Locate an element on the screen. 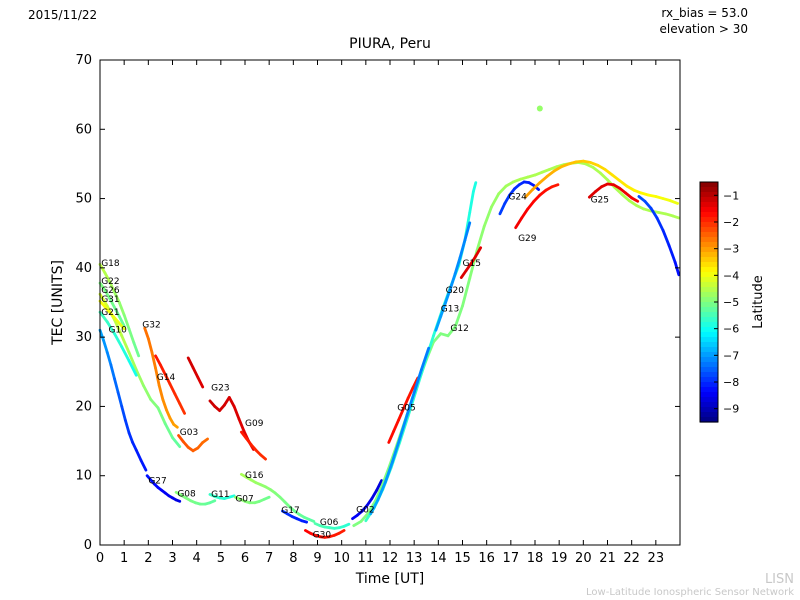  trace-G11 is located at coordinates (231, 496).